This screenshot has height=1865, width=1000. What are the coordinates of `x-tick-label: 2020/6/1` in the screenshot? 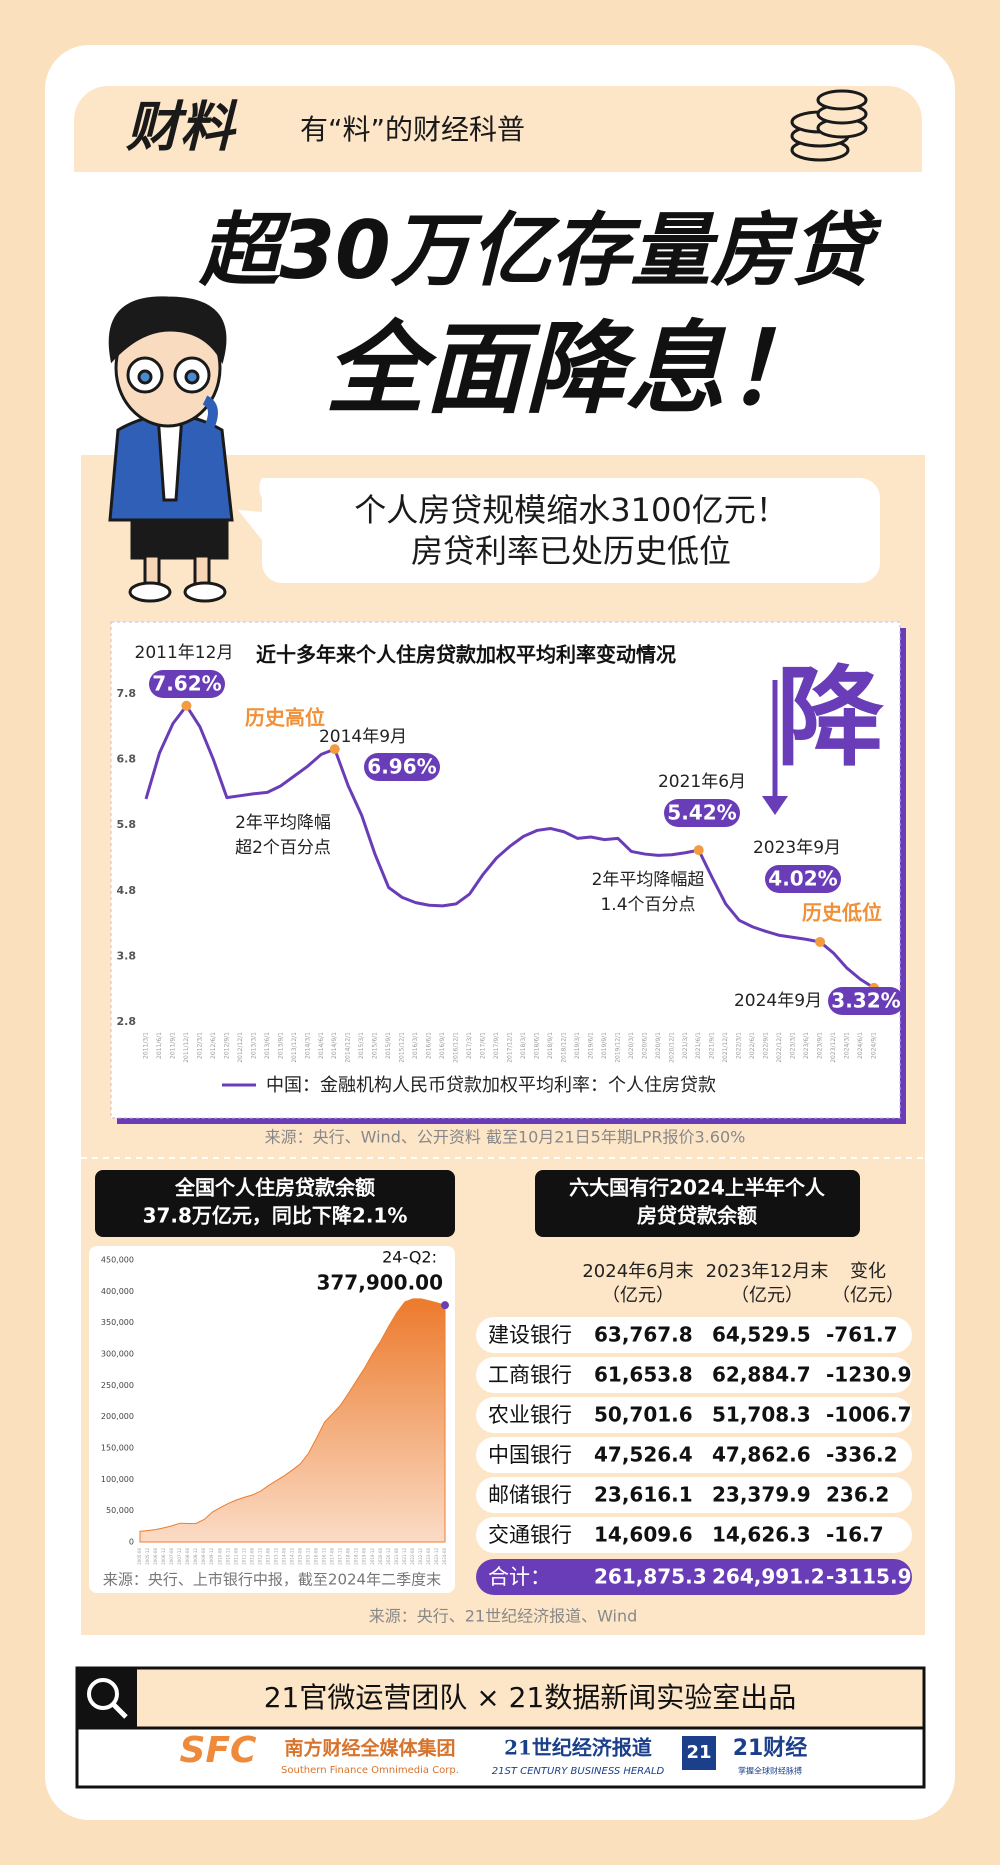 It's located at (644, 1045).